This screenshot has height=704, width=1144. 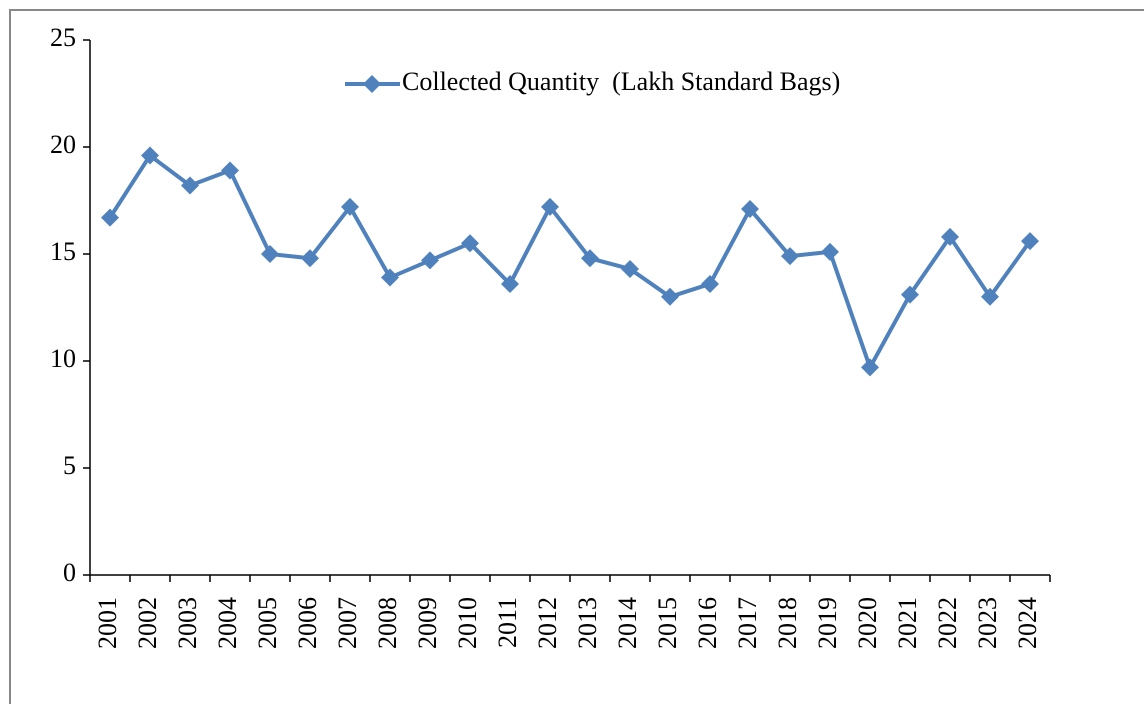 What do you see at coordinates (227, 623) in the screenshot?
I see `x-tick-label: 2004` at bounding box center [227, 623].